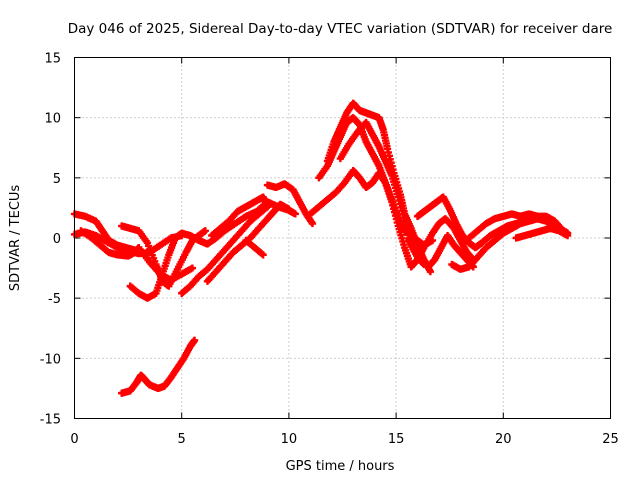 Image resolution: width=640 pixels, height=480 pixels. What do you see at coordinates (54, 299) in the screenshot?
I see `y-tick-label: -5` at bounding box center [54, 299].